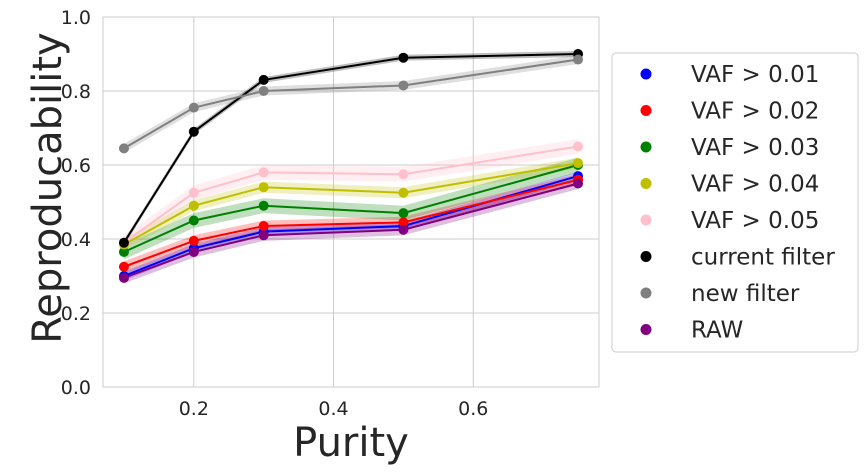 This screenshot has height=474, width=868. What do you see at coordinates (717, 331) in the screenshot?
I see `legend-label: RAW` at bounding box center [717, 331].